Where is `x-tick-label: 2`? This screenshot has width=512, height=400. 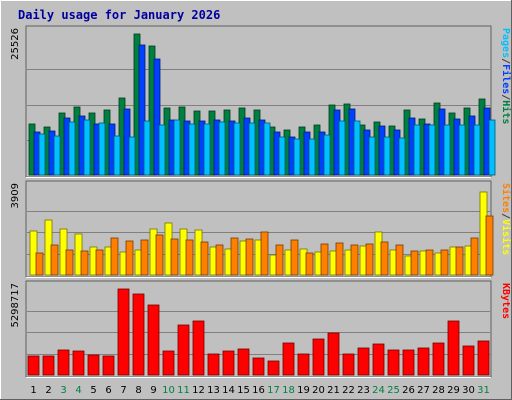
x-tick-label: 2 is located at coordinates (48, 390).